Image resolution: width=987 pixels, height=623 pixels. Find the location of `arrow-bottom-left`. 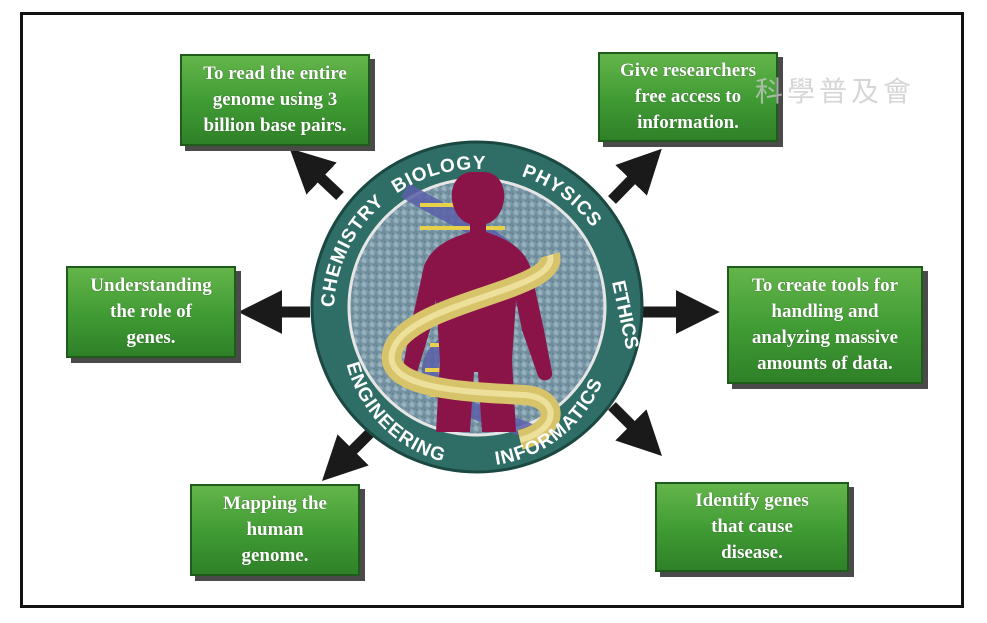

arrow-bottom-left is located at coordinates (347, 455).